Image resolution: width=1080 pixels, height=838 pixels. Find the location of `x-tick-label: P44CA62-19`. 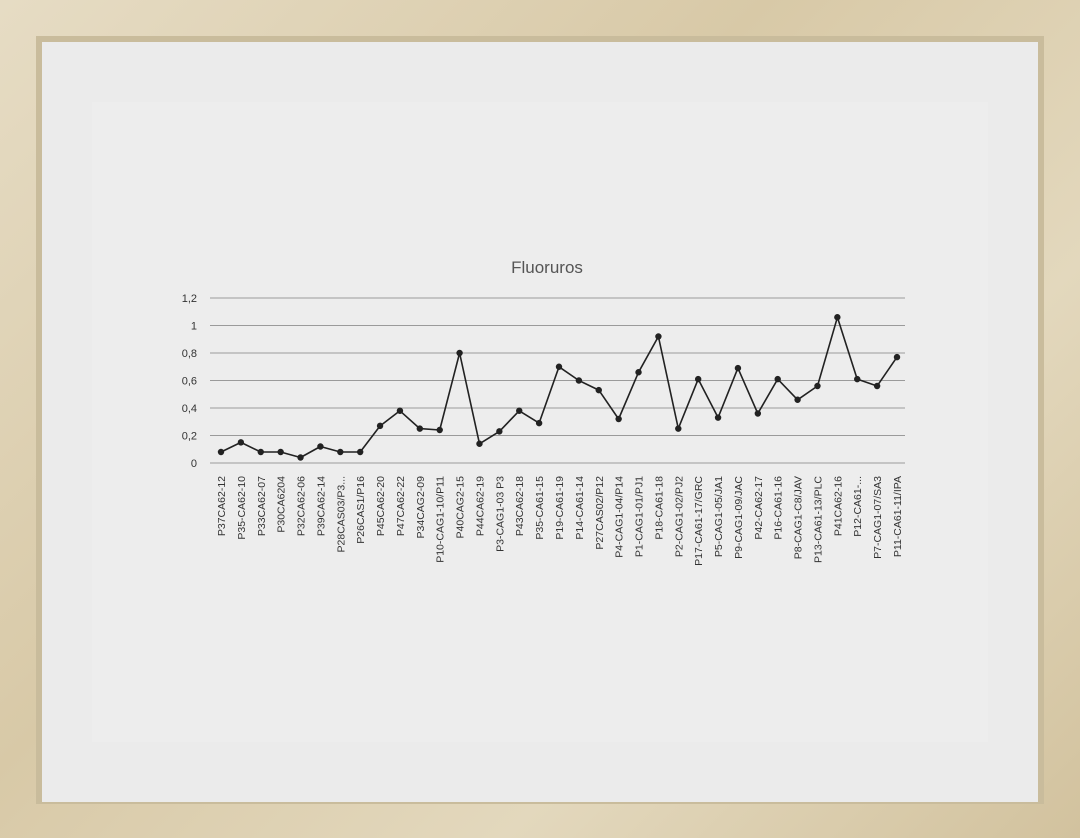

x-tick-label: P44CA62-19 is located at coordinates (480, 506).